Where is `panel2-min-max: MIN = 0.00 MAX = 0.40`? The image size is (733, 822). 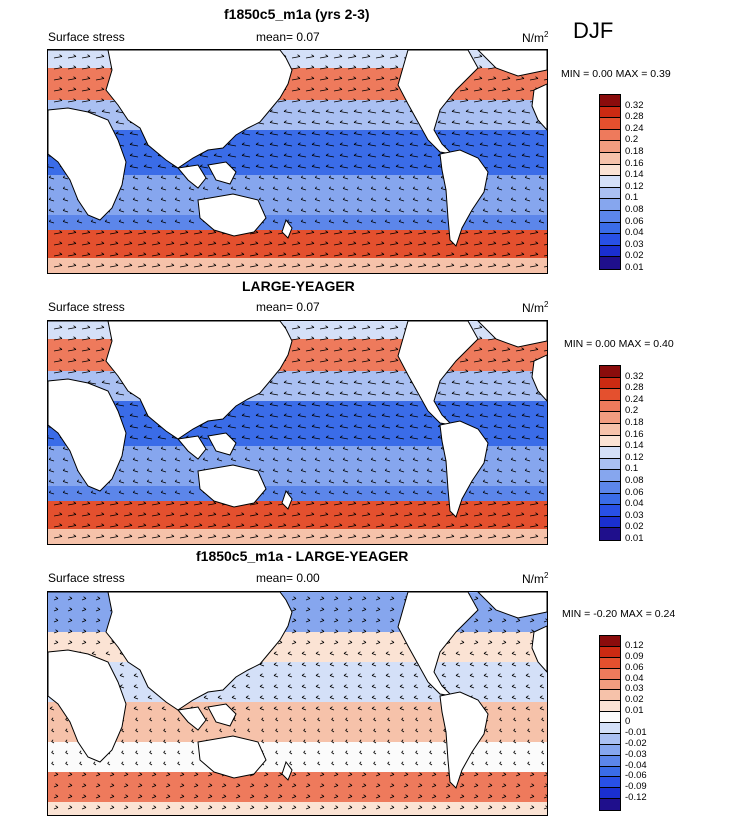
panel2-min-max: MIN = 0.00 MAX = 0.40 is located at coordinates (619, 344).